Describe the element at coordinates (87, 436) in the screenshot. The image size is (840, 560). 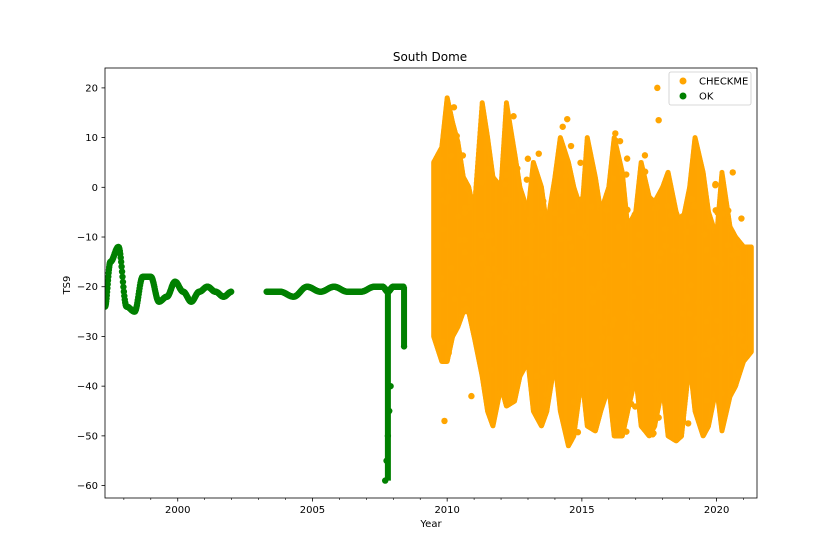
I see `y-tick-label: −50` at that location.